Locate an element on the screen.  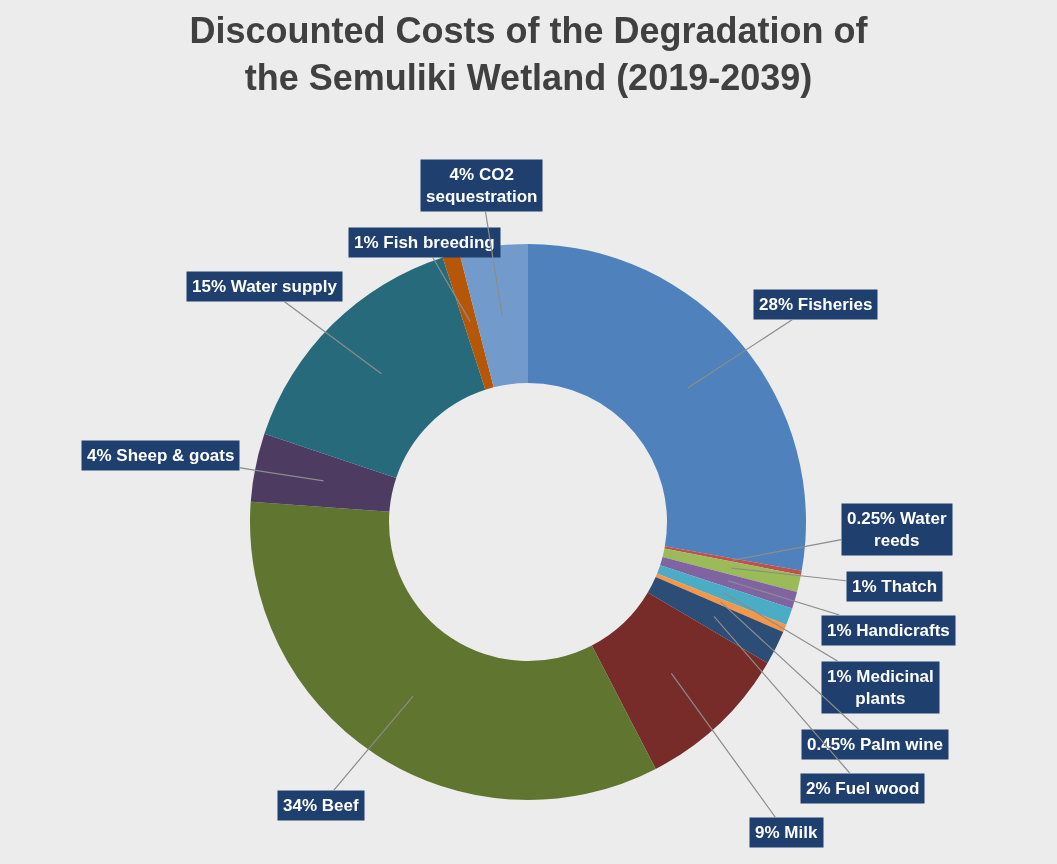
slice-label: 0.25% Water reeds is located at coordinates (897, 530).